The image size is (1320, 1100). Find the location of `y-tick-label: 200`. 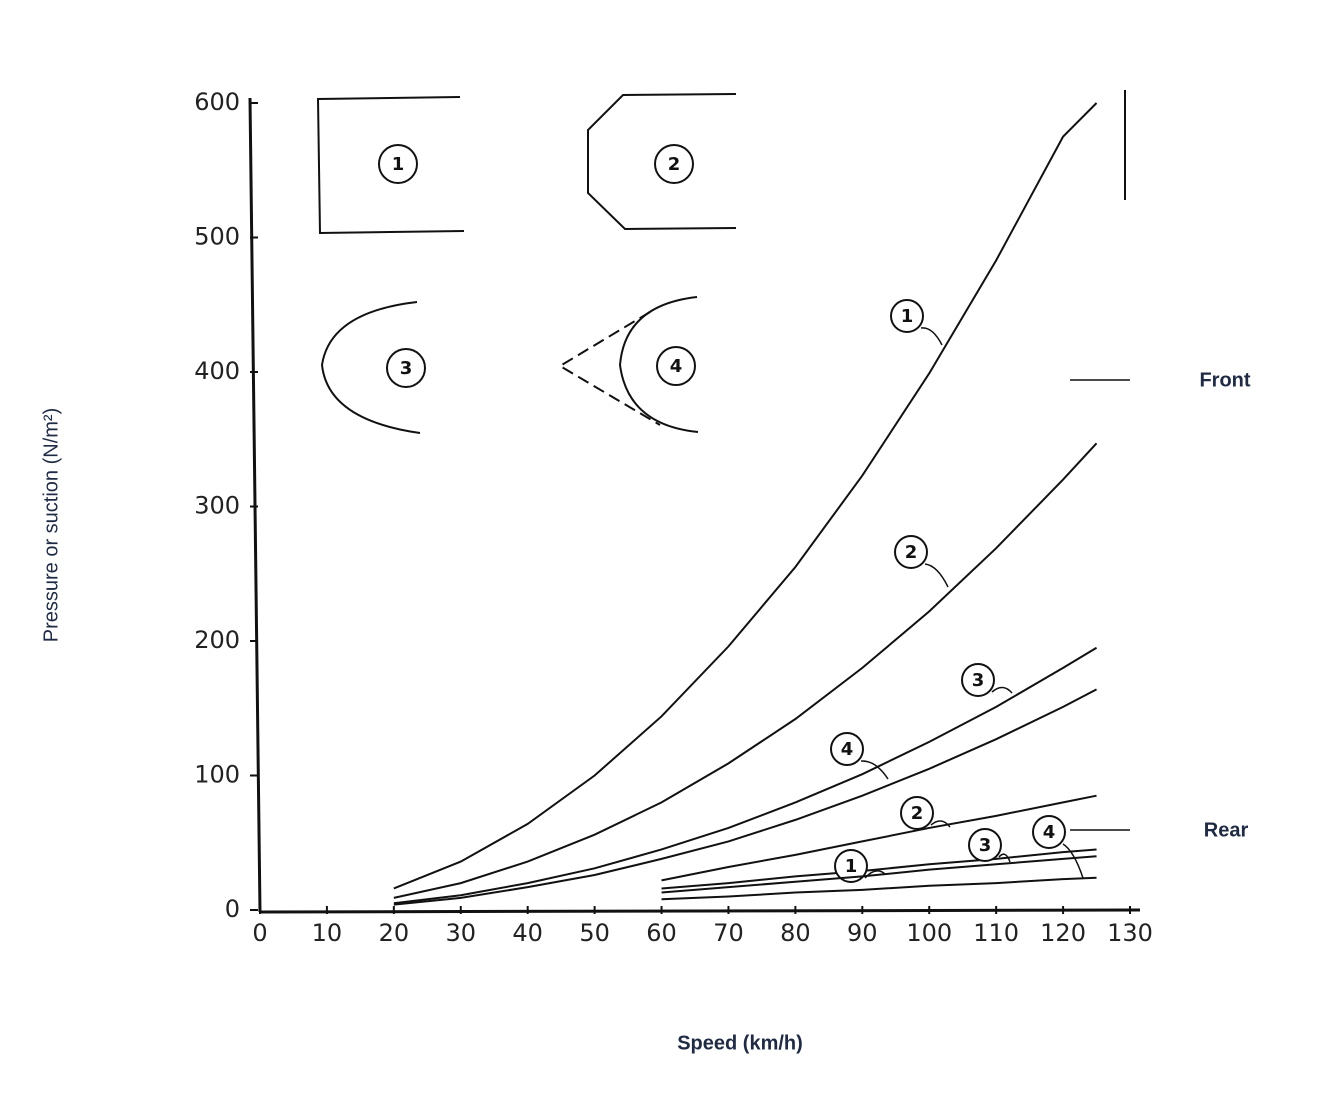

y-tick-label: 200 is located at coordinates (217, 640).